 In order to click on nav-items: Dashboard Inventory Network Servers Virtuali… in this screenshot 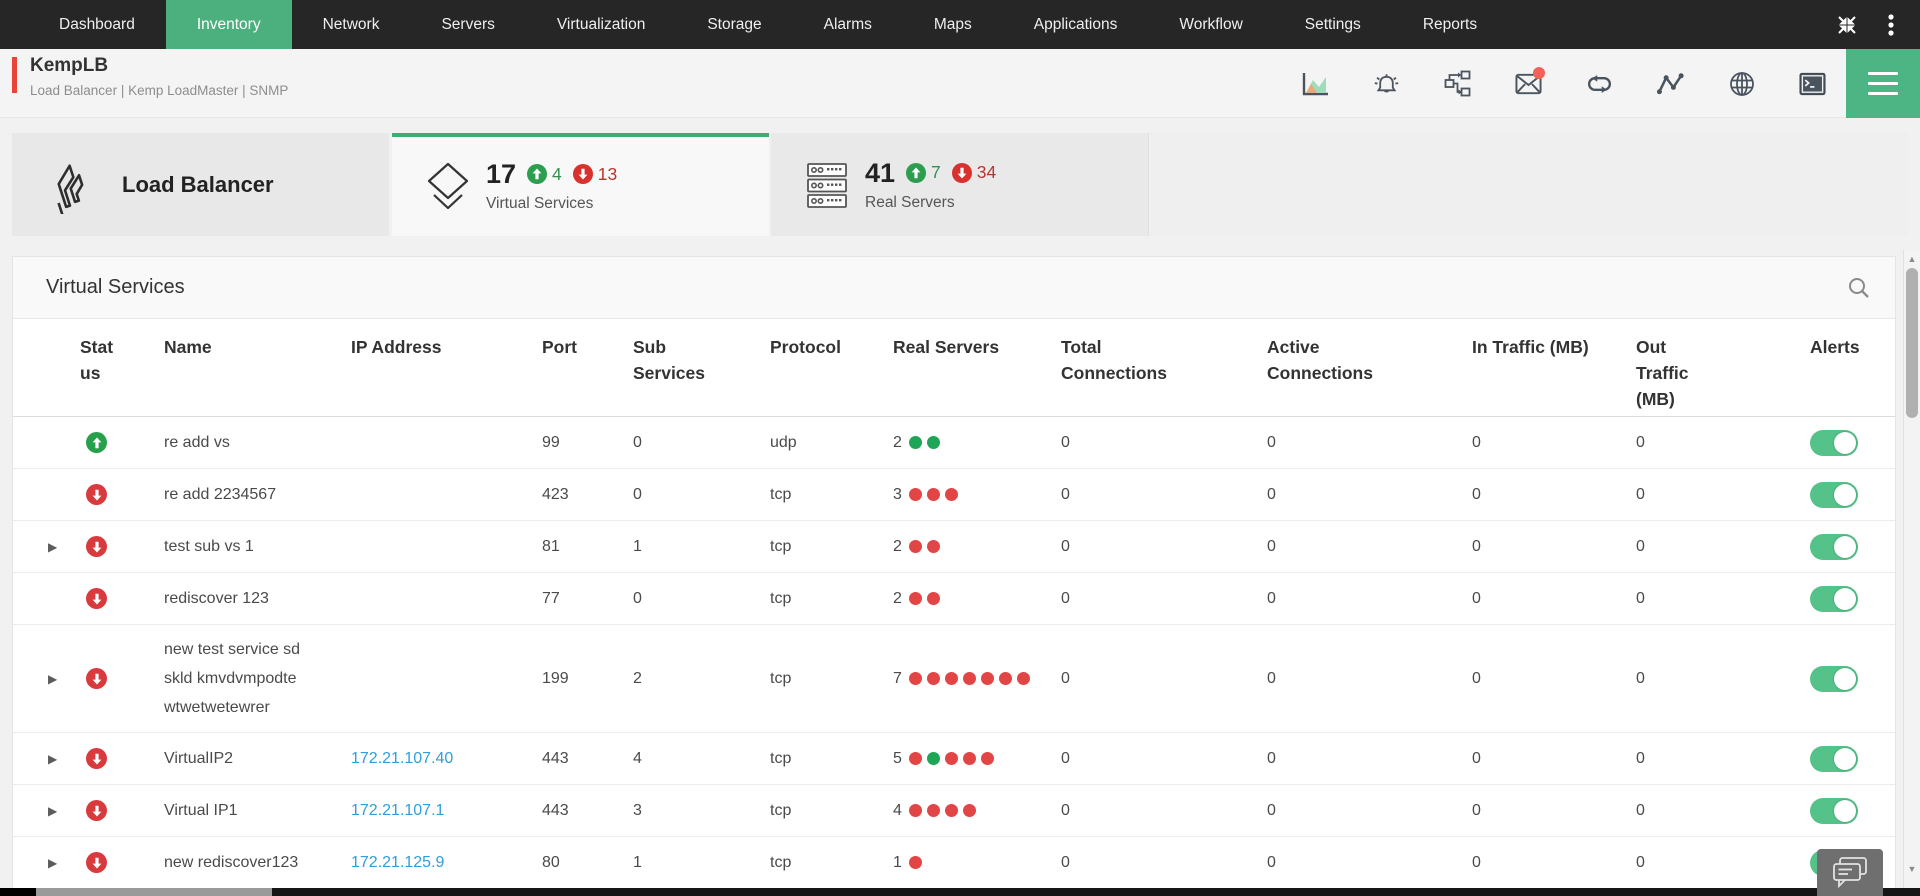, I will do `click(768, 24)`.